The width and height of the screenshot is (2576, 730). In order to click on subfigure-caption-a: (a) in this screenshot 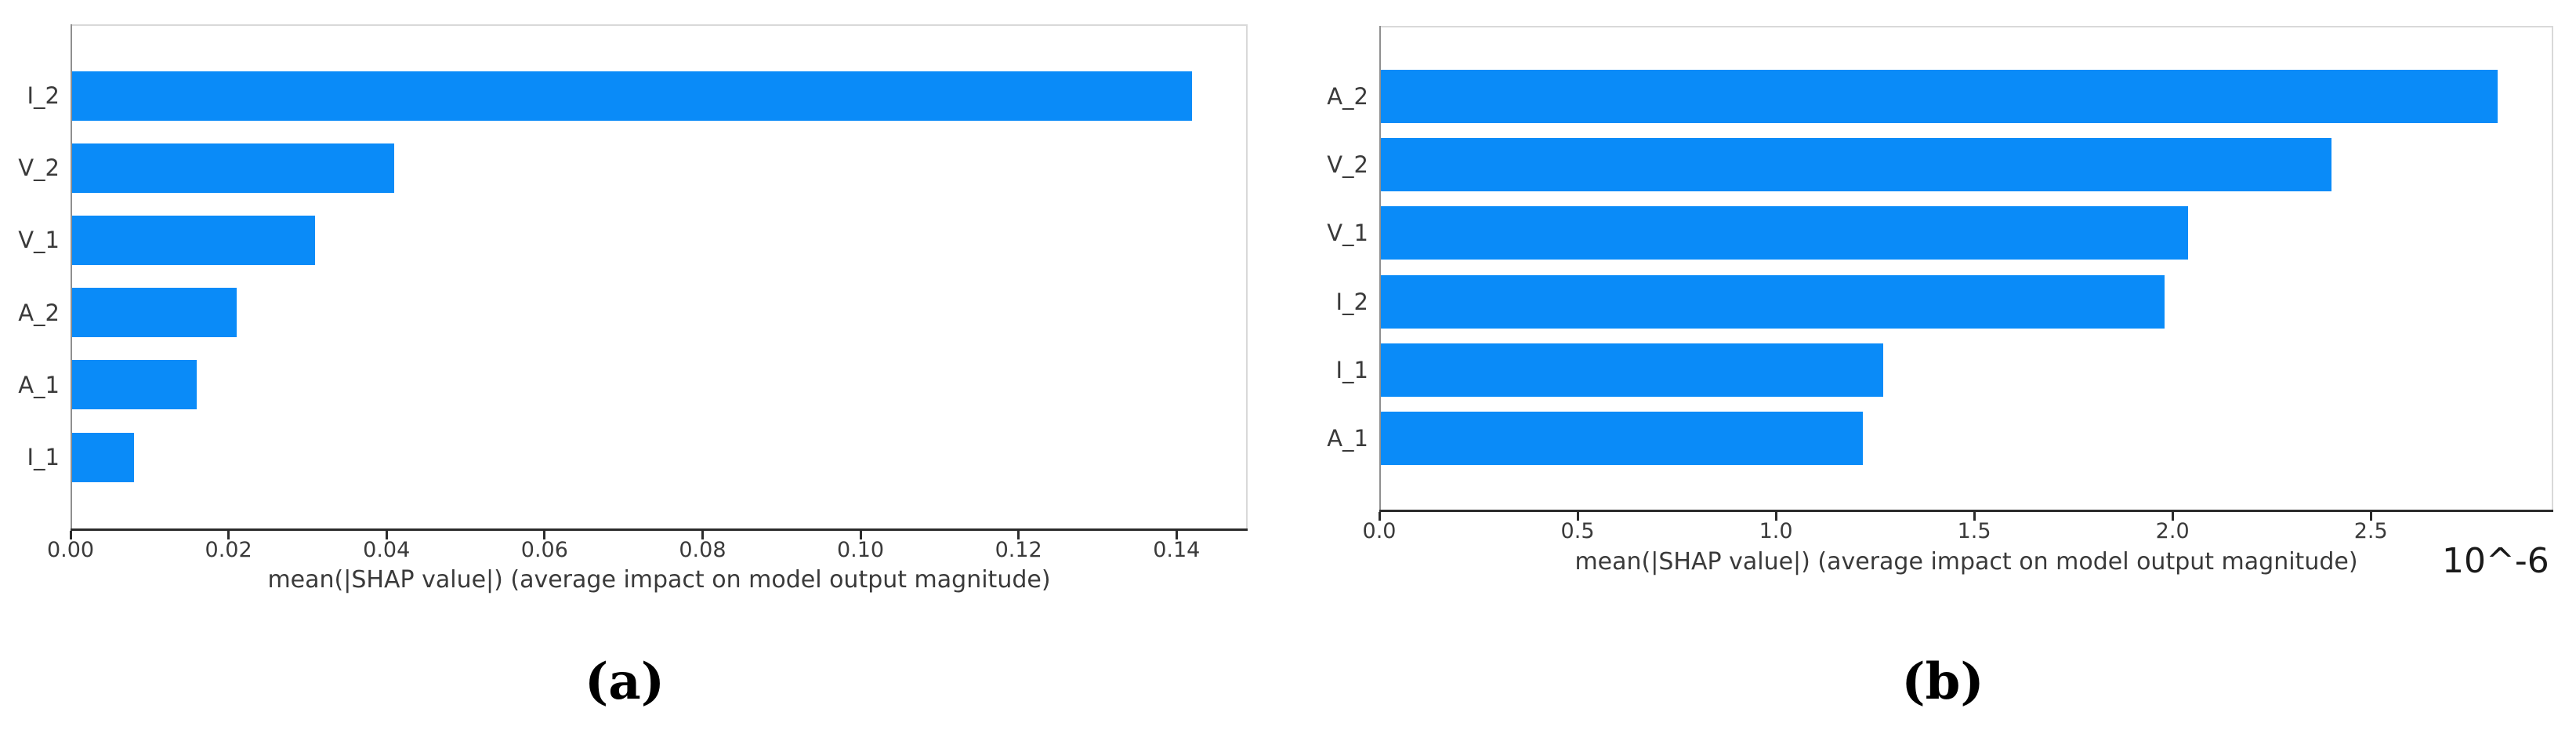, I will do `click(624, 681)`.